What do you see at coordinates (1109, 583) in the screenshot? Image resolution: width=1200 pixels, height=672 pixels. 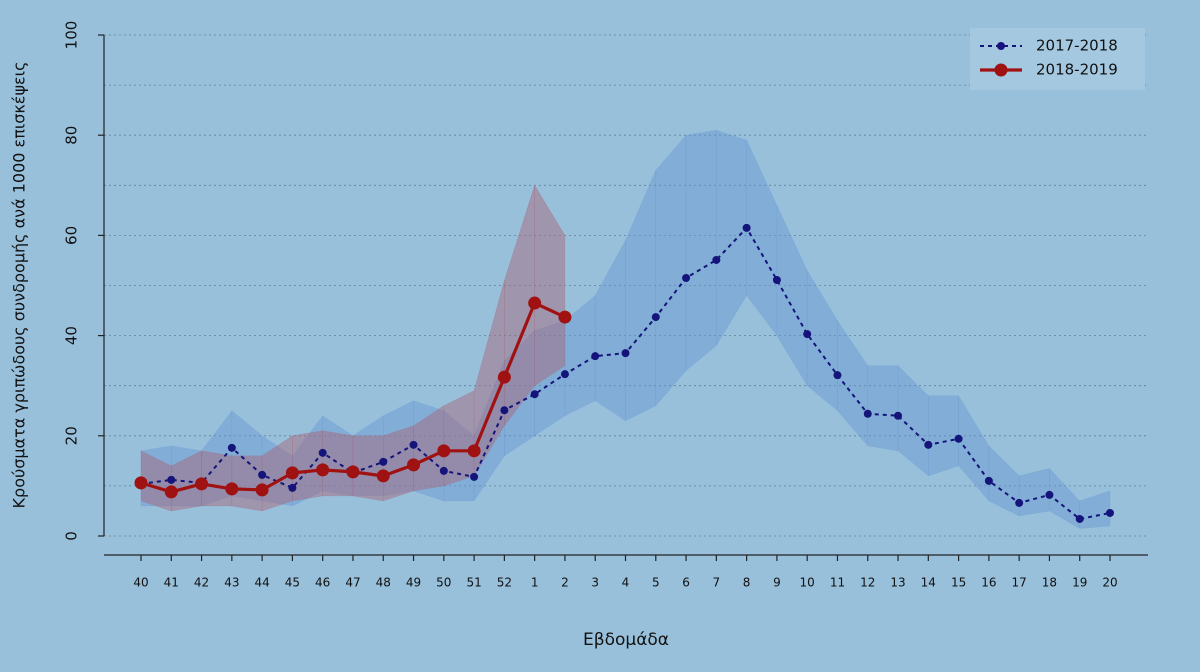 I see `x-tick-label: 20` at bounding box center [1109, 583].